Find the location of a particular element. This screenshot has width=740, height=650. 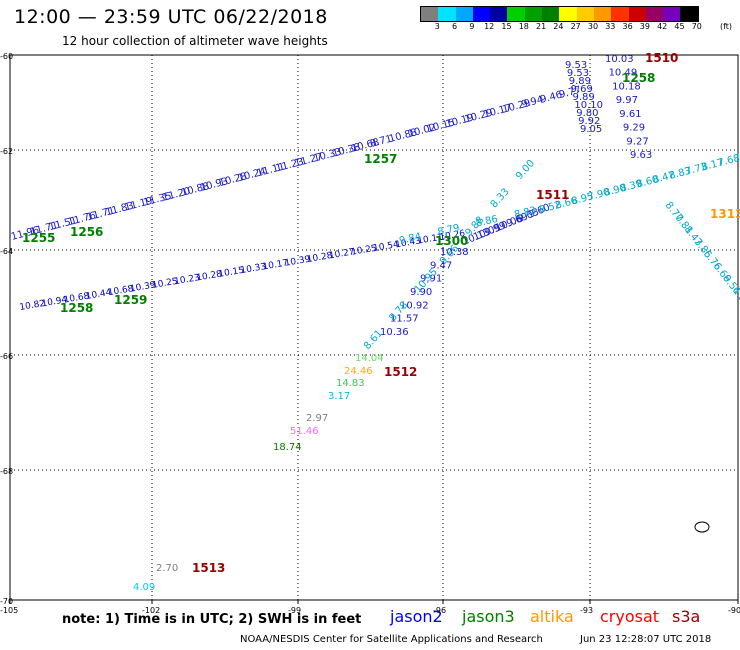

color-scale-tick: 9 is located at coordinates (472, 26).